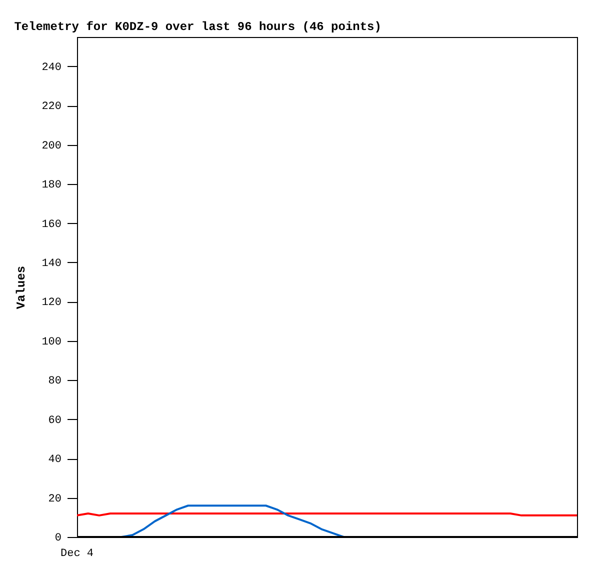 The image size is (597, 579). I want to click on y-tick-label: 140, so click(52, 264).